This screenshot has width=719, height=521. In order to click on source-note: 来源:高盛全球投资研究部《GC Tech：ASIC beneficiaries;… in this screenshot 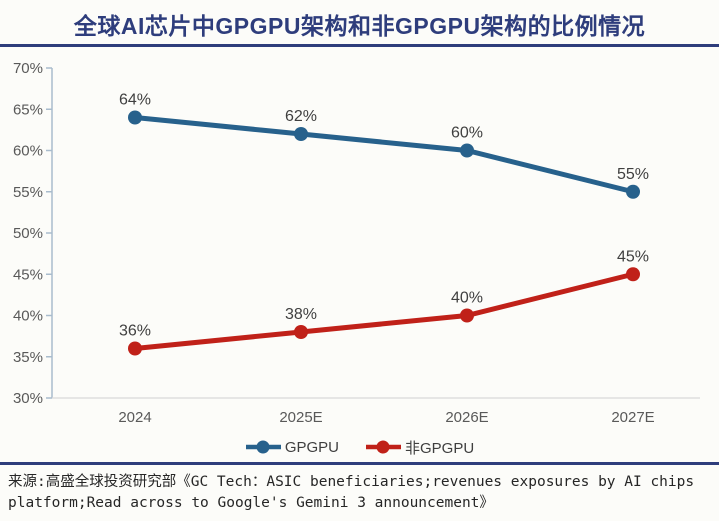, I will do `click(351, 492)`.